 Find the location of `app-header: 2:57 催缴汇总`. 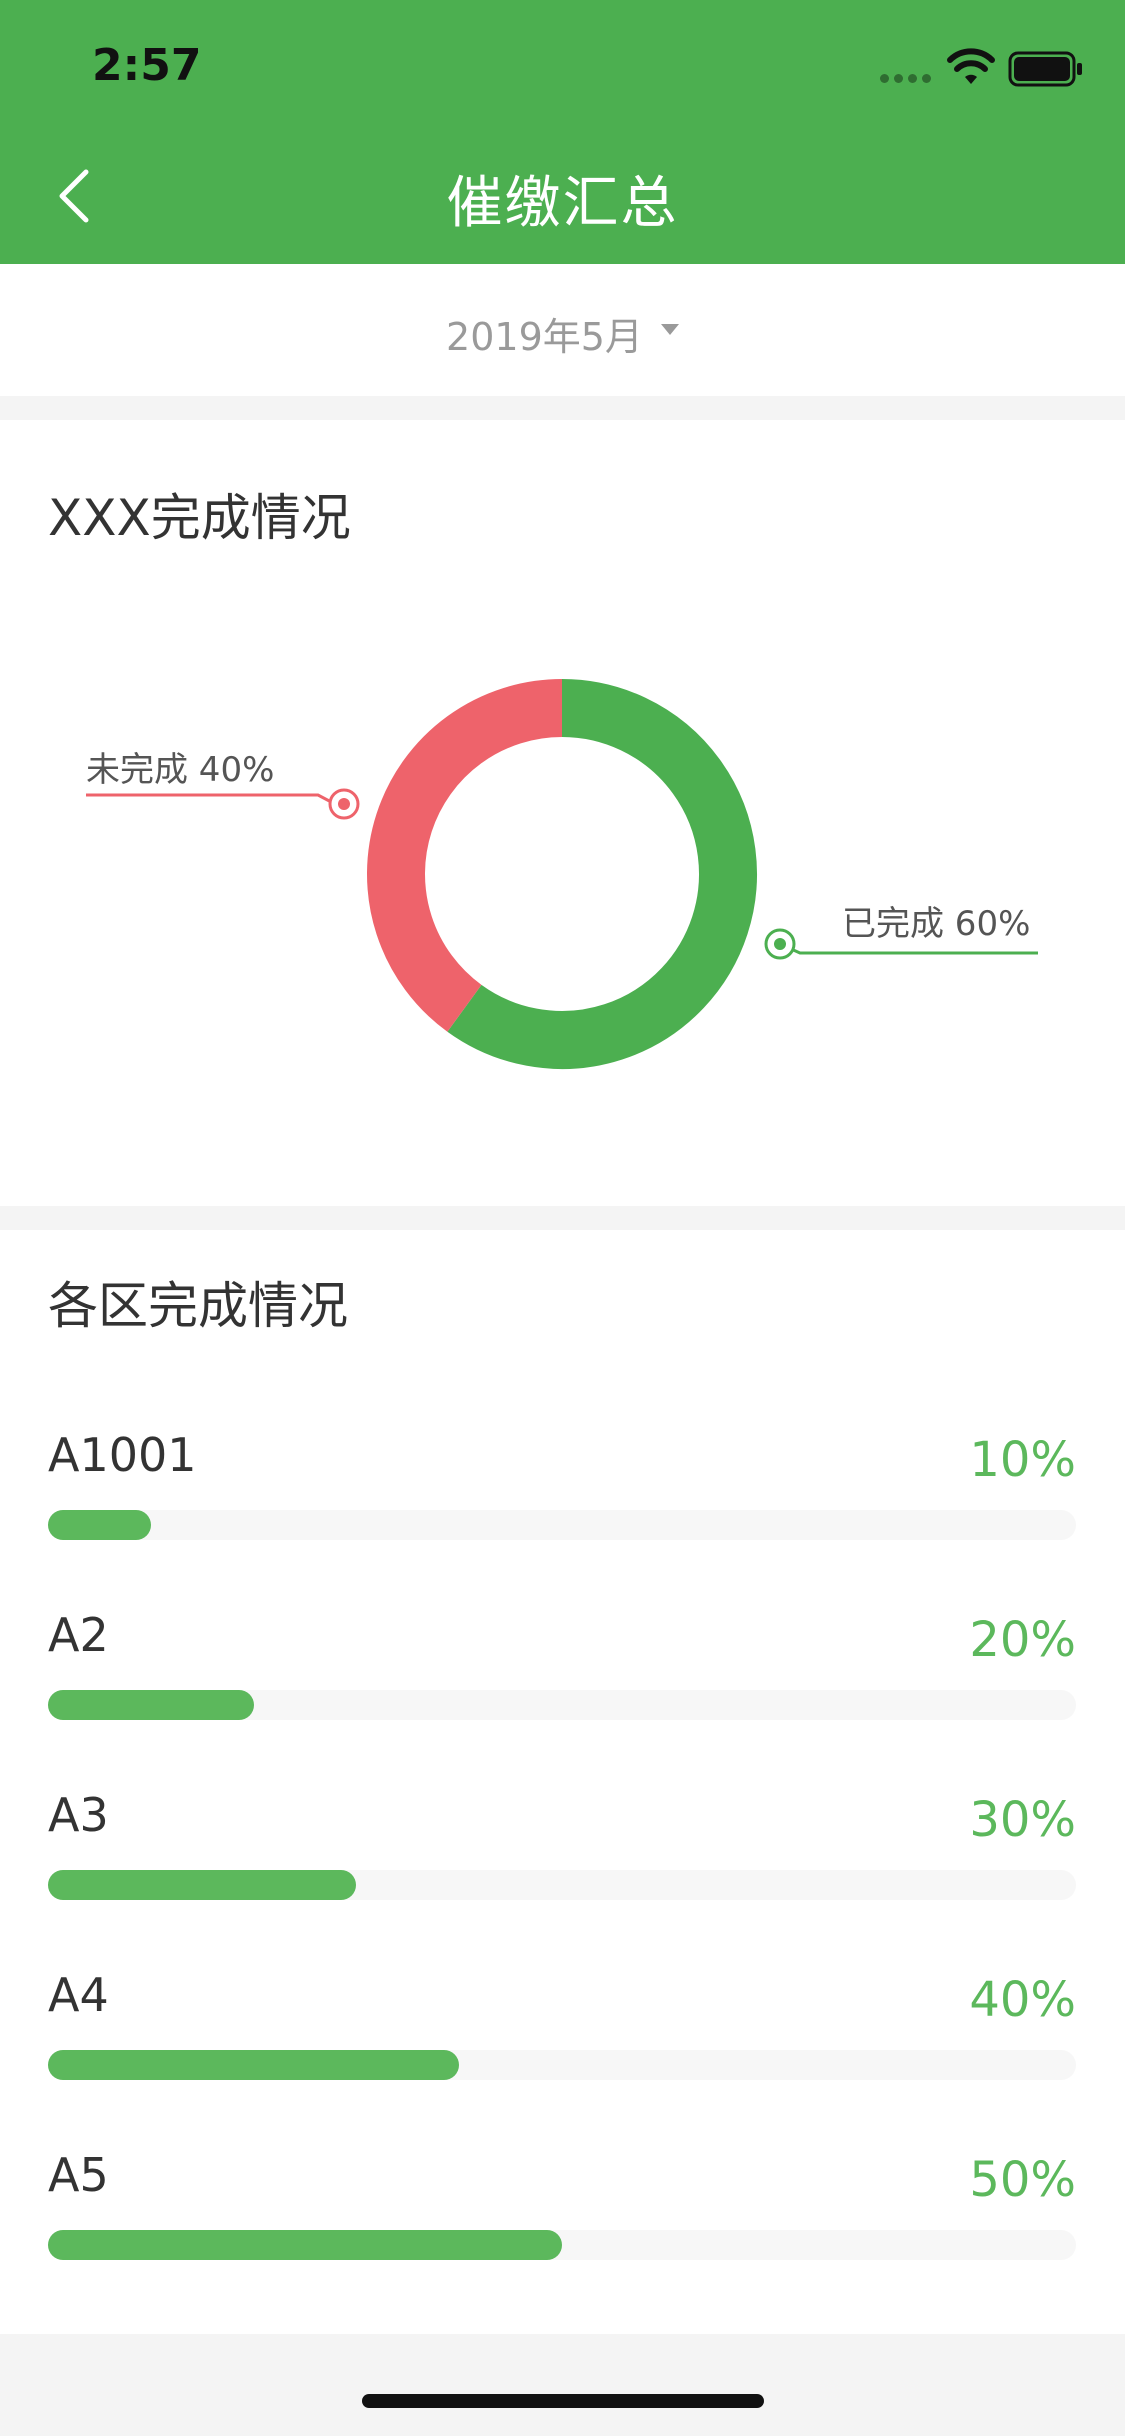

app-header: 2:57 催缴汇总 is located at coordinates (562, 132).